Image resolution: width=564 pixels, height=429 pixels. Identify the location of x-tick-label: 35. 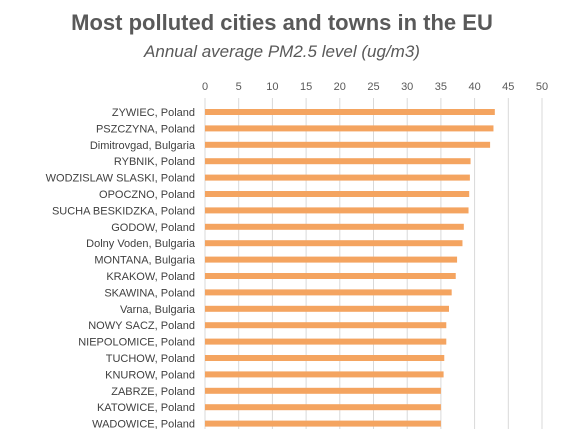
(441, 87).